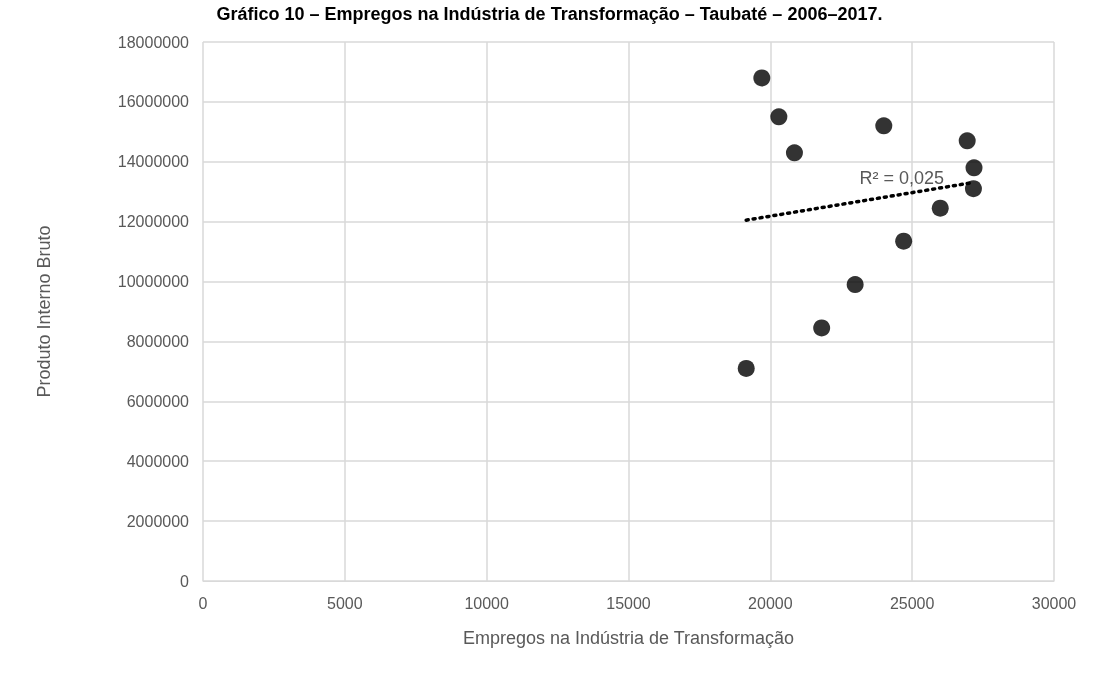  Describe the element at coordinates (902, 177) in the screenshot. I see `annotation: R² = 0,025` at that location.